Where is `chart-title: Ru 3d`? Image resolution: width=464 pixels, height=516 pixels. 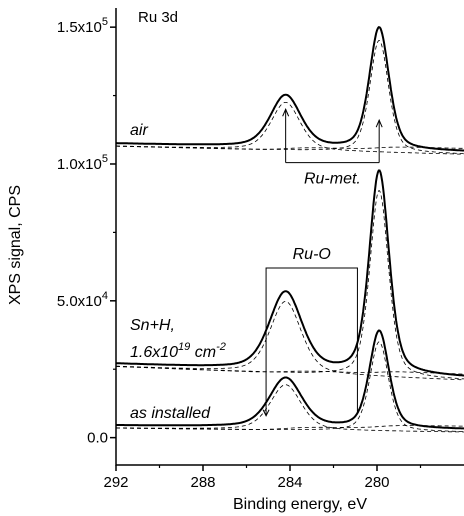 chart-title: Ru 3d is located at coordinates (158, 17).